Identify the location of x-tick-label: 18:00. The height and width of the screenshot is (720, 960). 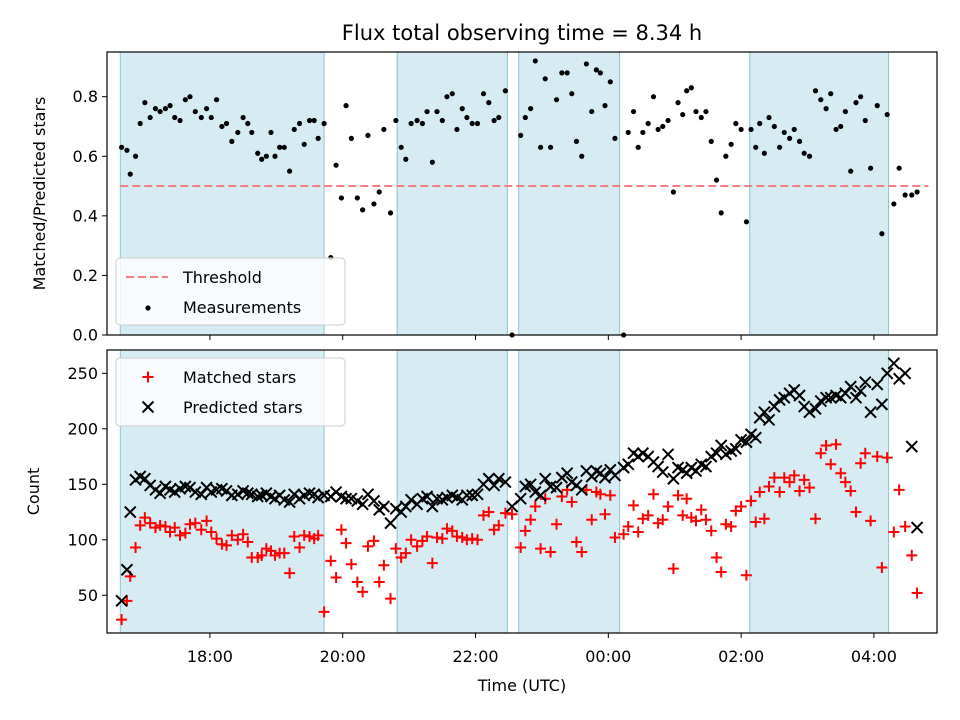
(210, 656).